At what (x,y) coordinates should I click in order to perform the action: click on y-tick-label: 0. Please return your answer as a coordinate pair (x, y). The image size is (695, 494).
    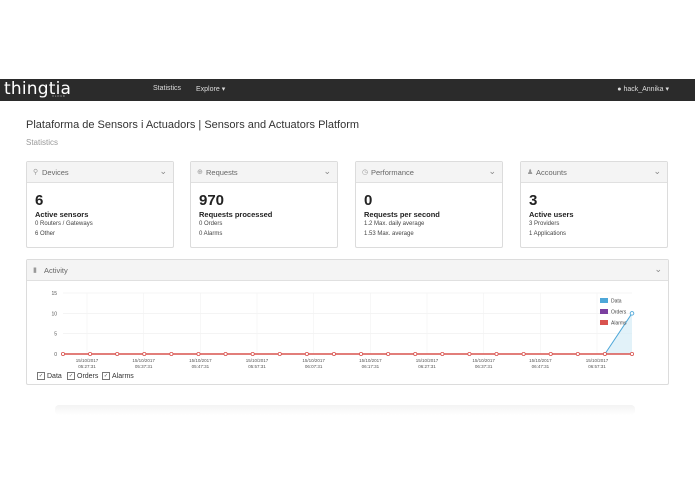
    Looking at the image, I should click on (55, 355).